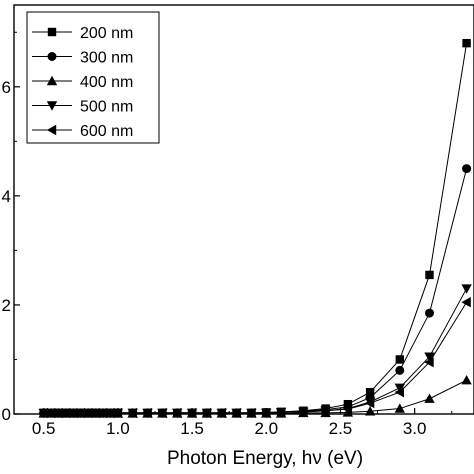 The image size is (474, 474). I want to click on y-tick-label: 2, so click(6, 305).